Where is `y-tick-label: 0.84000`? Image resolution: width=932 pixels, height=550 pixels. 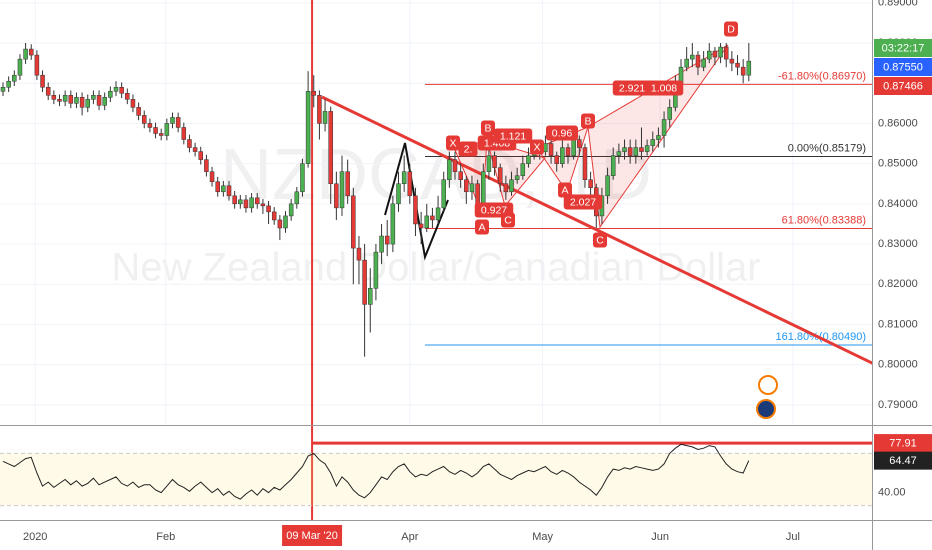
y-tick-label: 0.84000 is located at coordinates (898, 204).